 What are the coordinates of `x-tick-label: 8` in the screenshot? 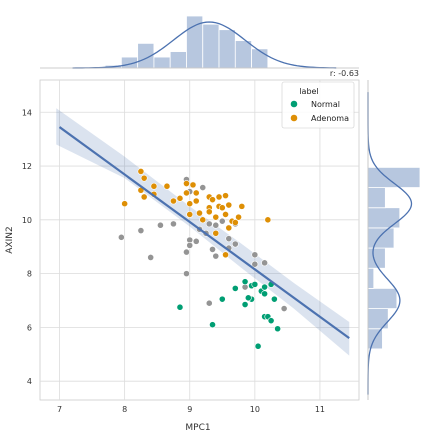 It's located at (124, 409).